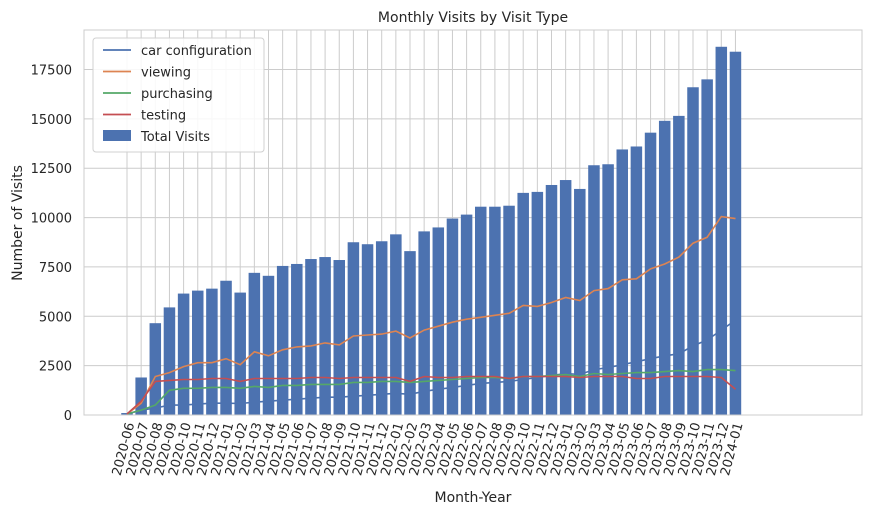  Describe the element at coordinates (166, 73) in the screenshot. I see `legend-label: viewing` at that location.